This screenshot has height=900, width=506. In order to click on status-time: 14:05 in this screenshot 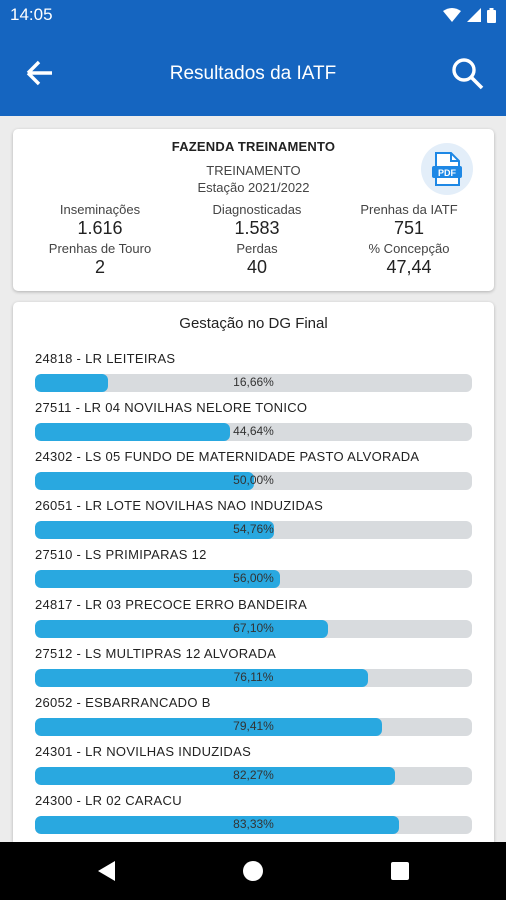, I will do `click(31, 14)`.